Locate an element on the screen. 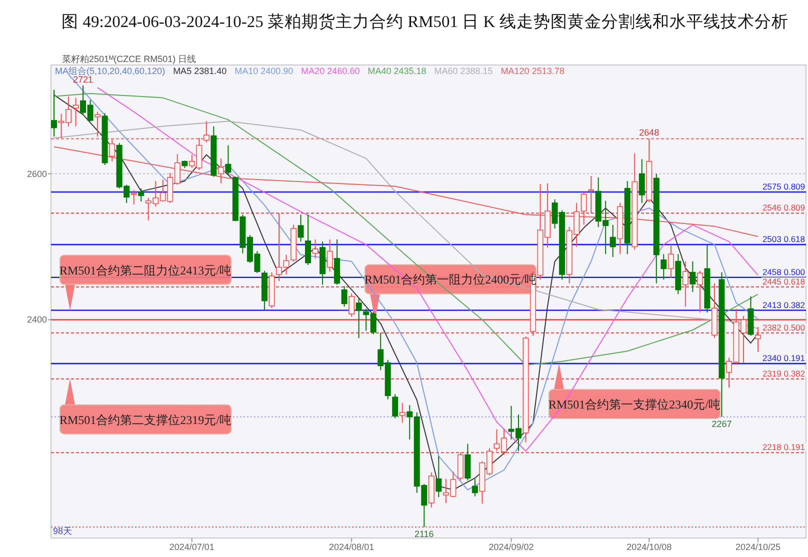 This screenshot has width=808, height=557. ref-line-label: 2382 0.500 is located at coordinates (784, 327).